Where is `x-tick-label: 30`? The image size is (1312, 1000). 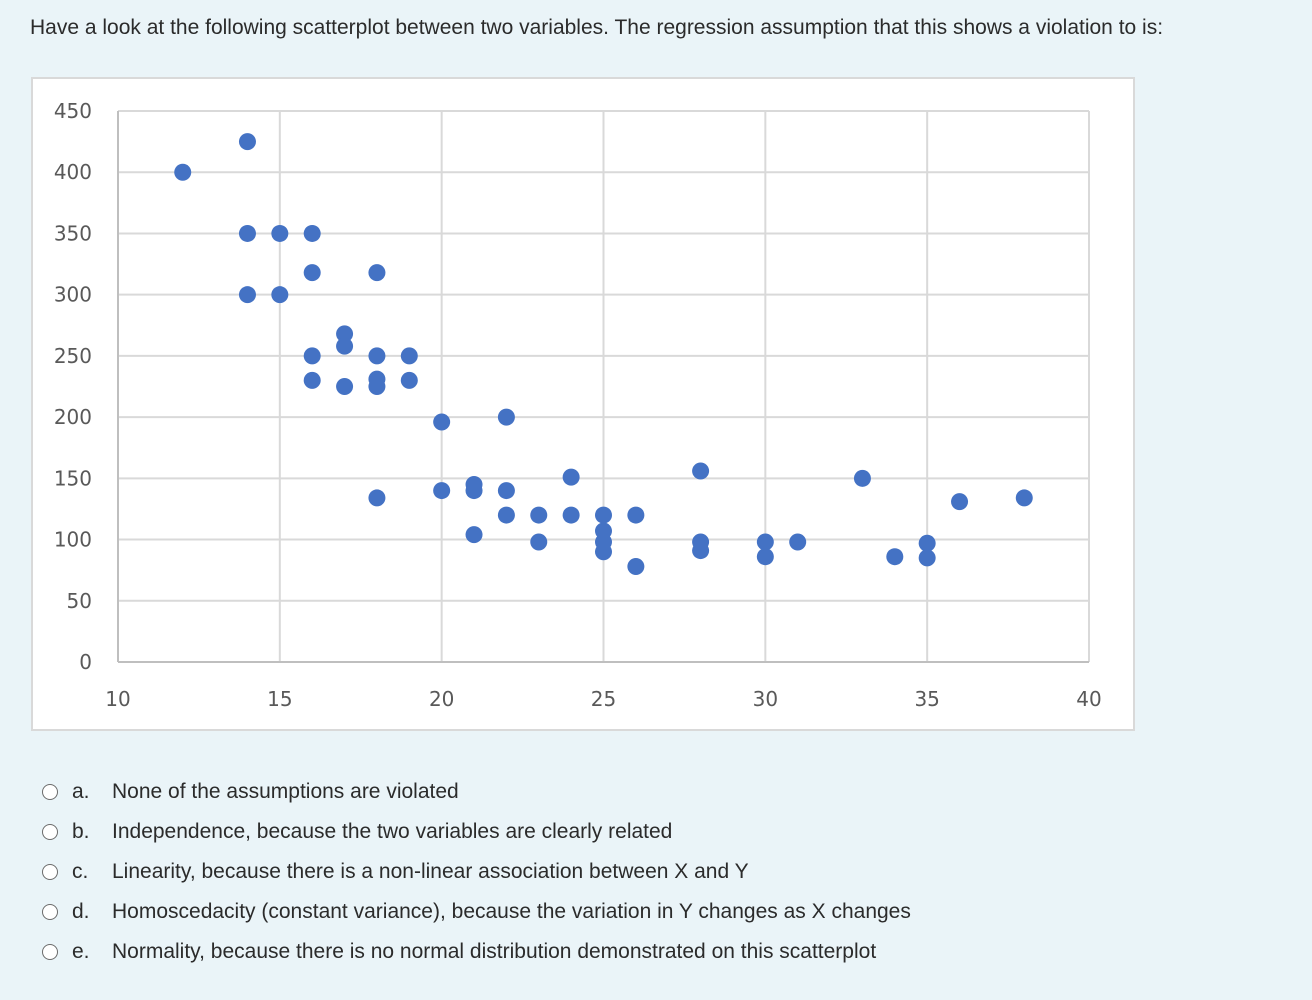
x-tick-label: 30 is located at coordinates (765, 699).